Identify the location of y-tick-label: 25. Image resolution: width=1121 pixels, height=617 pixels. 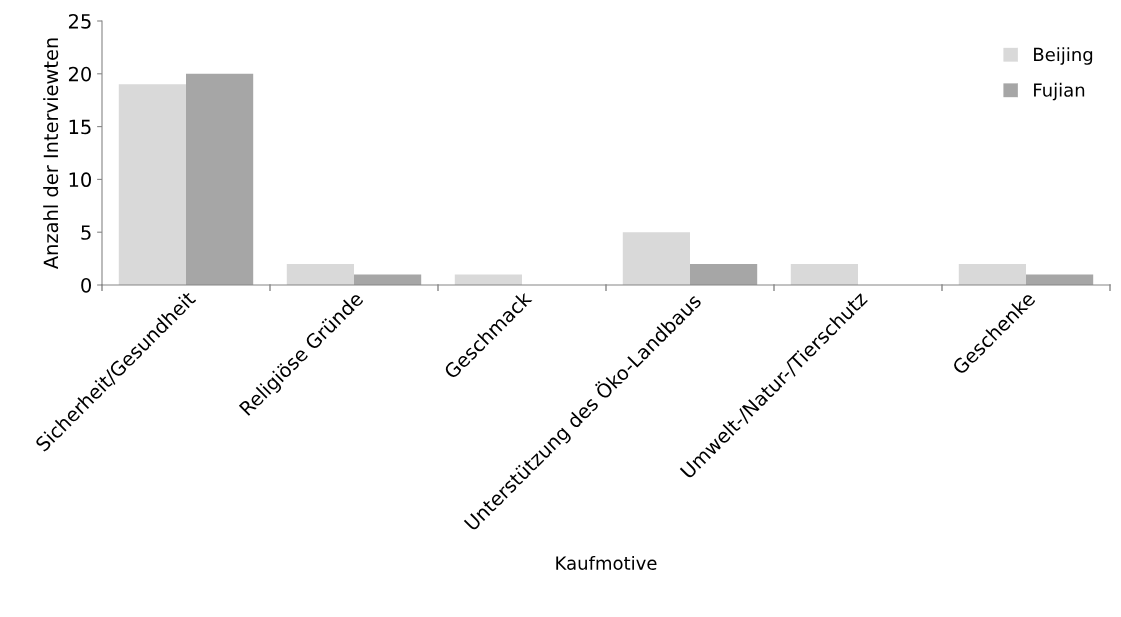
(79, 21).